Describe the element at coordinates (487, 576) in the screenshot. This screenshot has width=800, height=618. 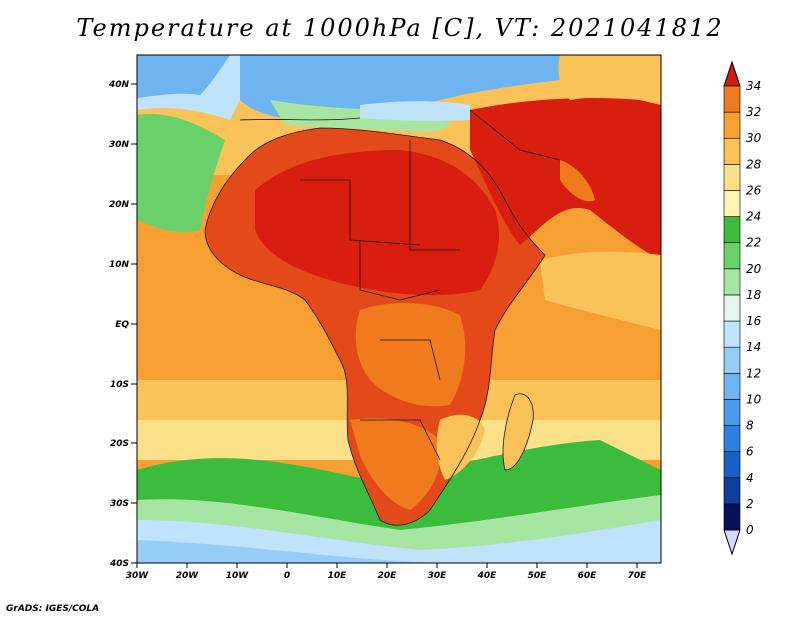
I see `lon-tick-label: 40E` at that location.